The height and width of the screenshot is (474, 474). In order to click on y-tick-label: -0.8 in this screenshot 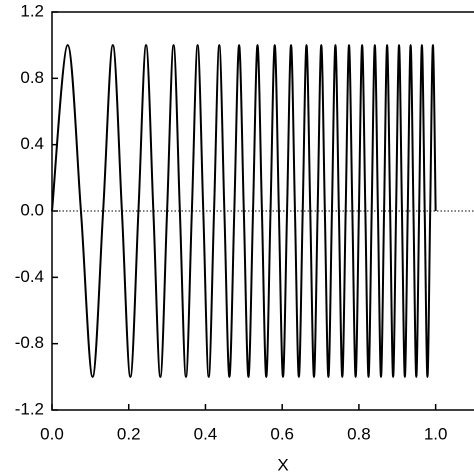, I will do `click(29, 342)`.